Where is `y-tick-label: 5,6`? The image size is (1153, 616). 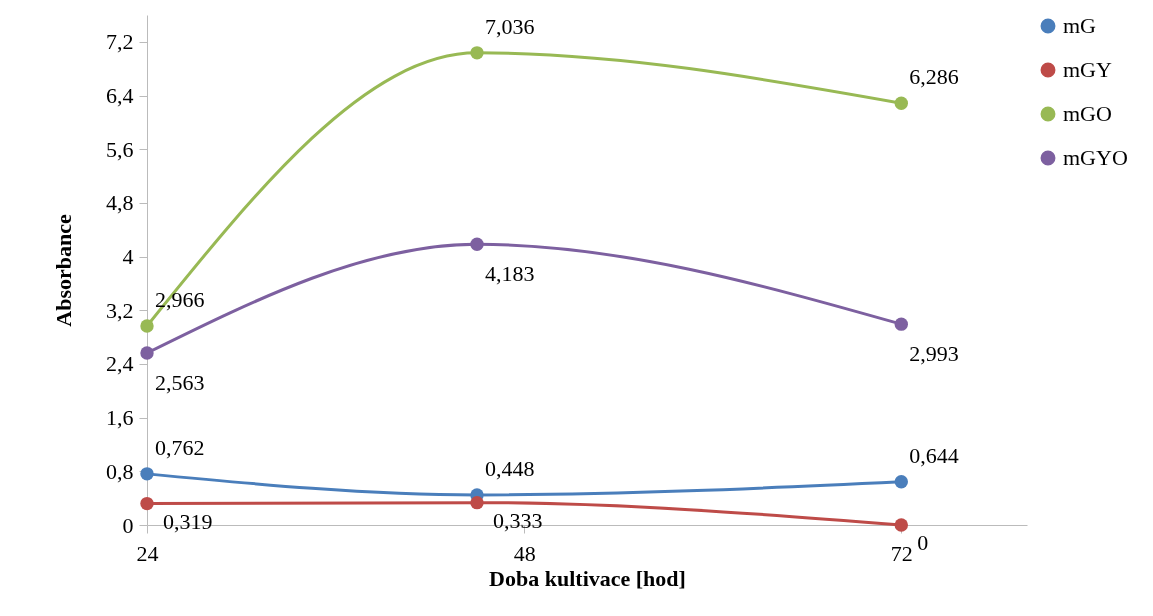 y-tick-label: 5,6 is located at coordinates (120, 149).